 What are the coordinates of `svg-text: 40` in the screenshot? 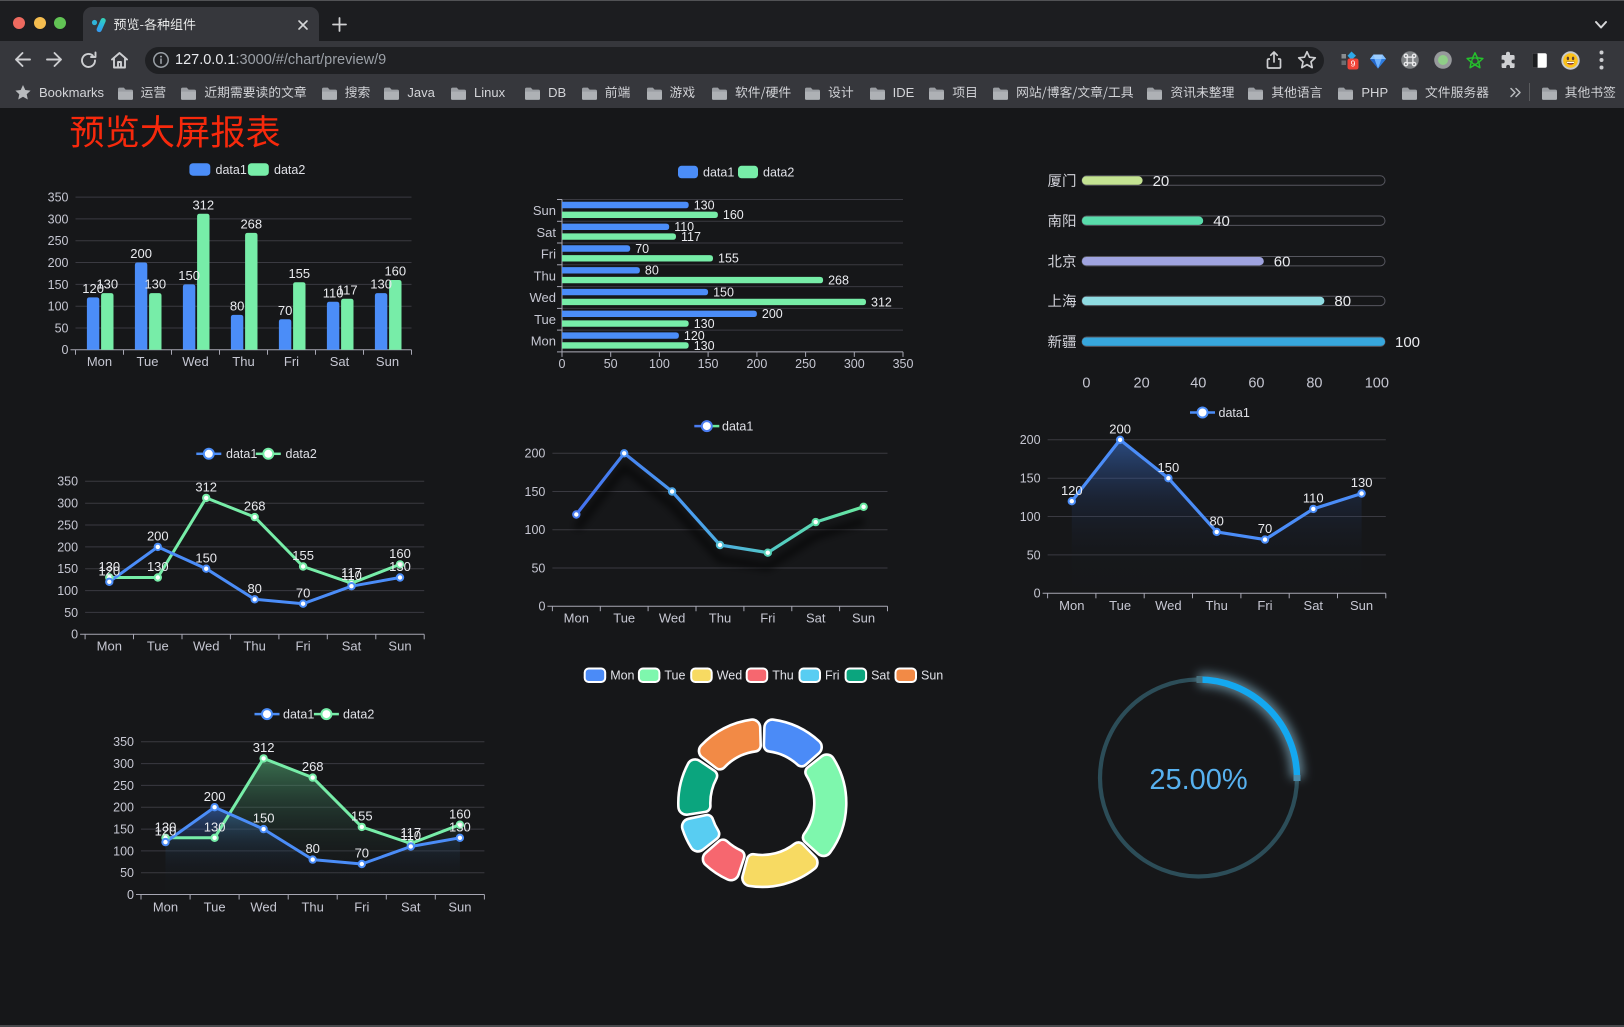 It's located at (1221, 221).